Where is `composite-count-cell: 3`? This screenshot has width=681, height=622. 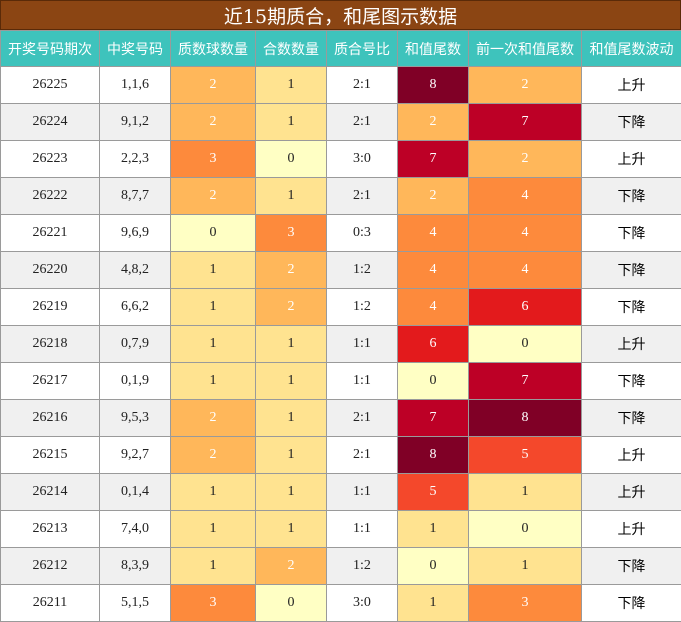 composite-count-cell: 3 is located at coordinates (291, 233).